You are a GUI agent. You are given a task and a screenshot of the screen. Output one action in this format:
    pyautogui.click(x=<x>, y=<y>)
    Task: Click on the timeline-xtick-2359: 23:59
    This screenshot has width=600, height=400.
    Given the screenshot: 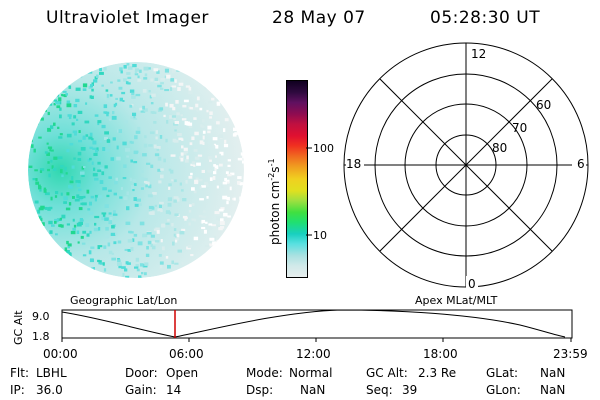 What is the action you would take?
    pyautogui.click(x=570, y=354)
    